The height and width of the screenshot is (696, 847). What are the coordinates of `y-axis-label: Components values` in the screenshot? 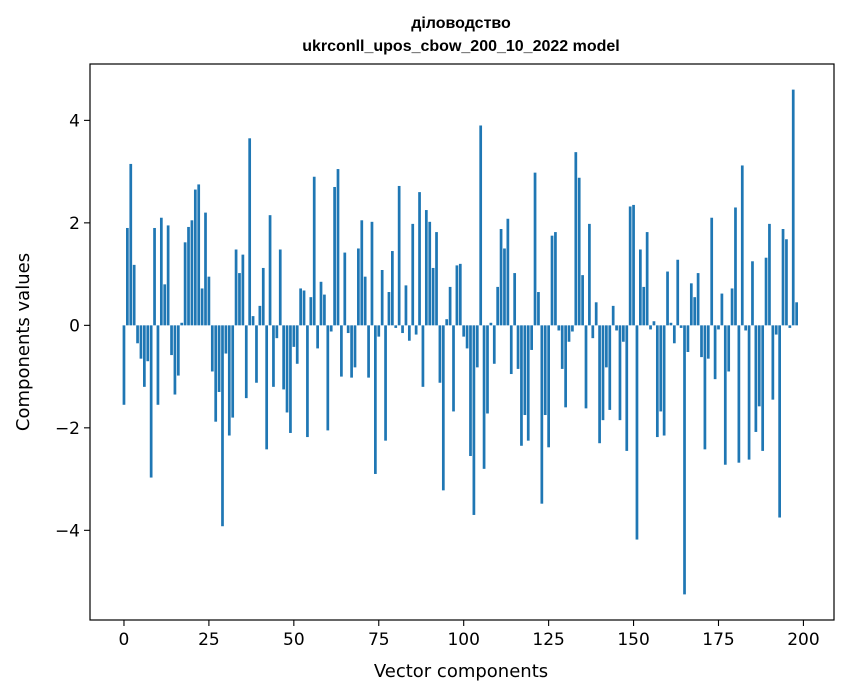 It's located at (23, 342).